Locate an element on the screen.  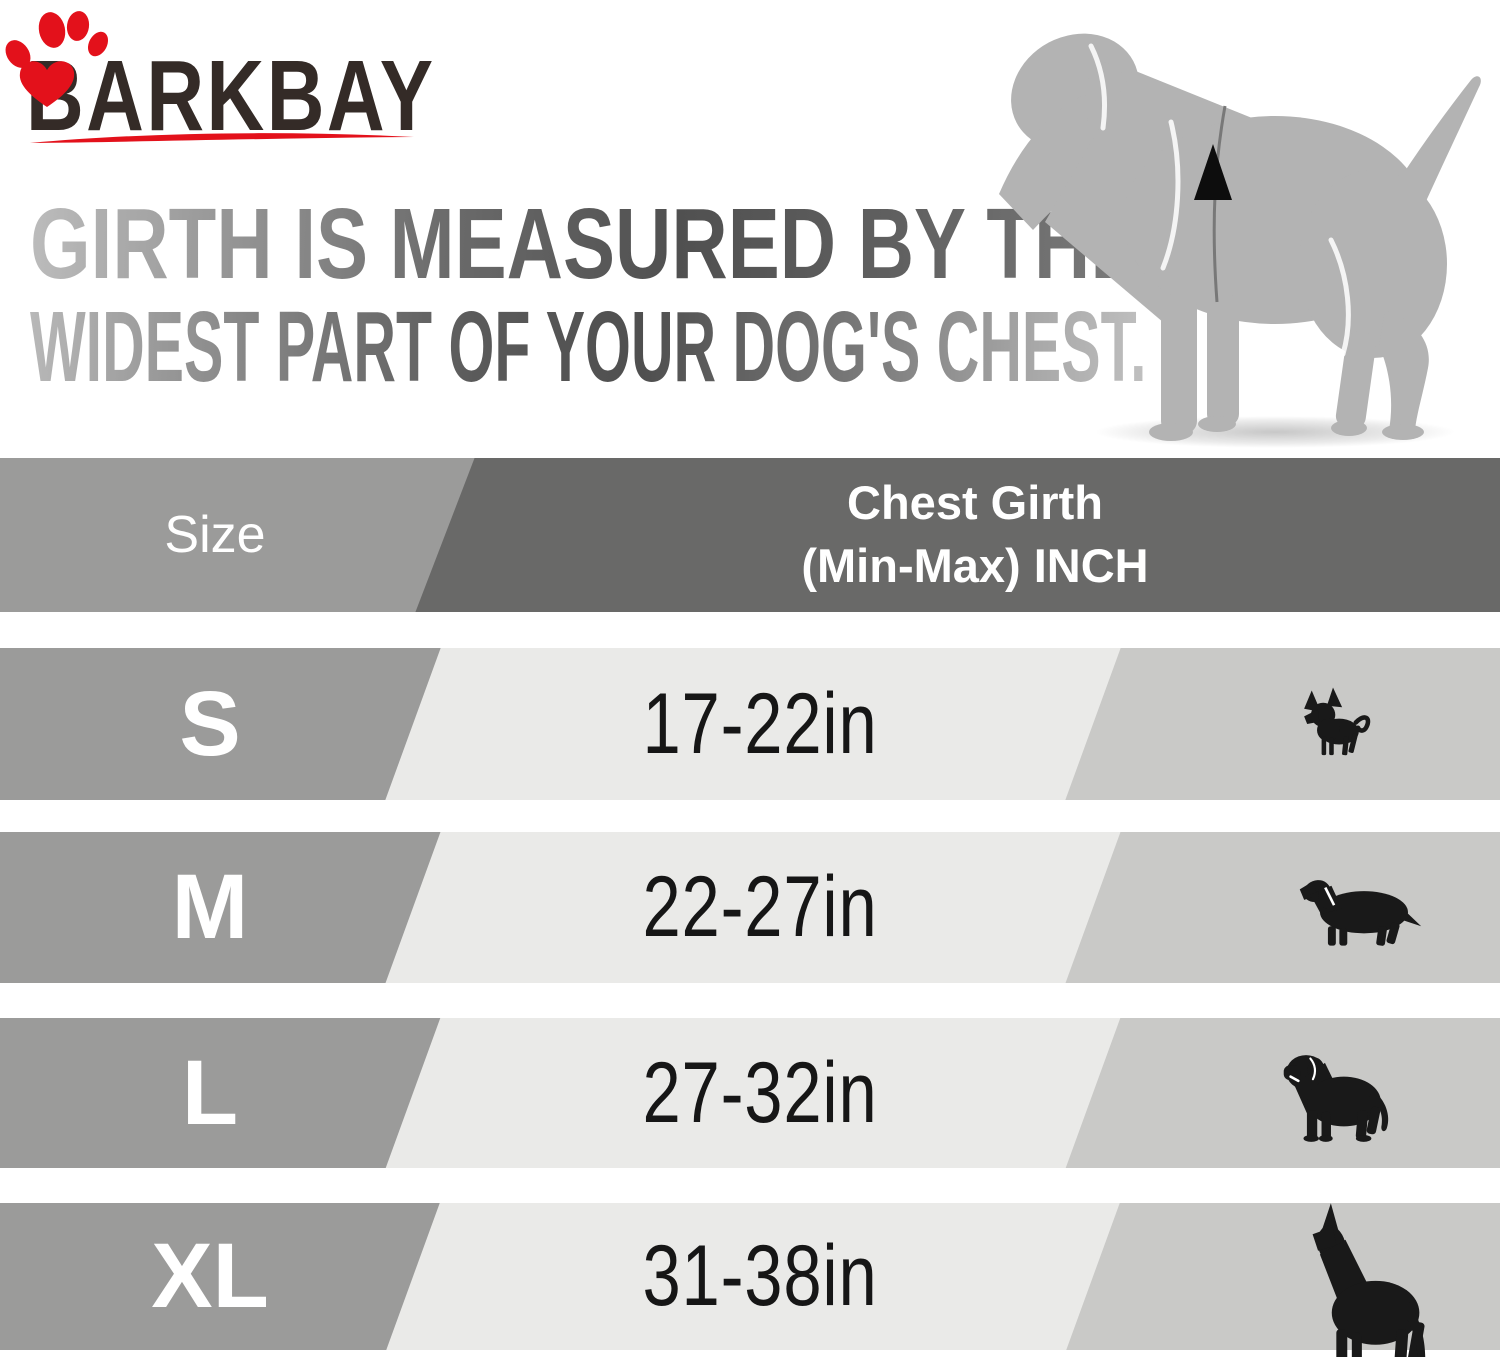
table-row-m: M 22-27in is located at coordinates (750, 907).